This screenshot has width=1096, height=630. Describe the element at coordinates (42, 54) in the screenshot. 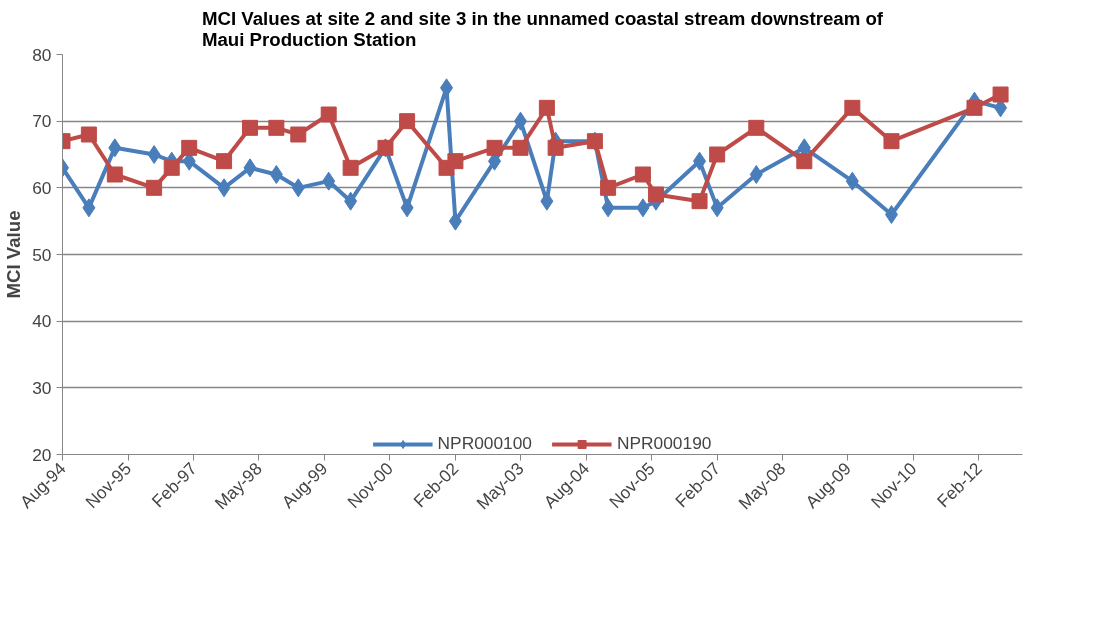

I see `y-tick-label: 80` at that location.